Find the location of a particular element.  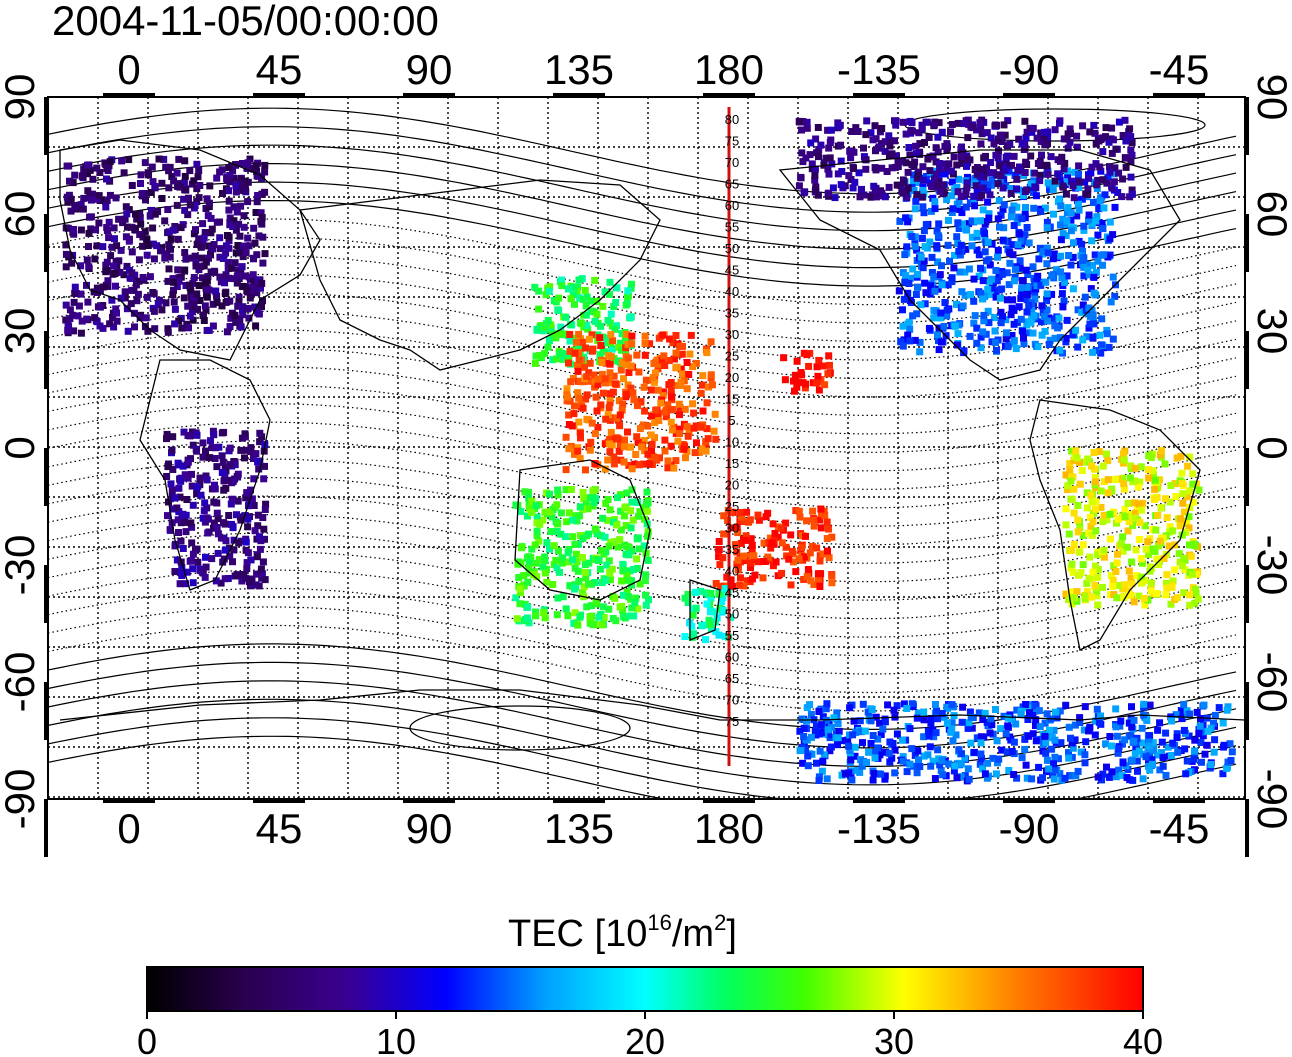

bottom-lon-label: 45 is located at coordinates (279, 828).